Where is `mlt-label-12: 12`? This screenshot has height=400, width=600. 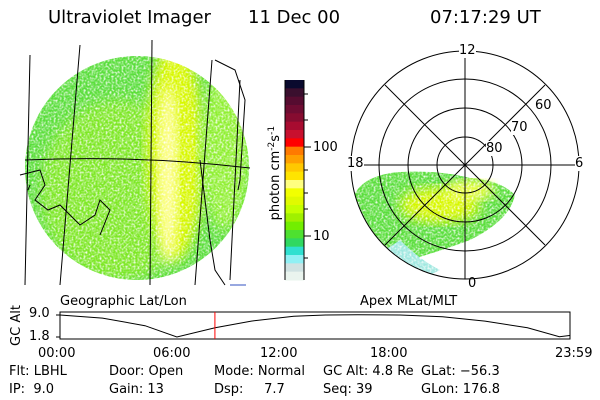 mlt-label-12: 12 is located at coordinates (467, 50).